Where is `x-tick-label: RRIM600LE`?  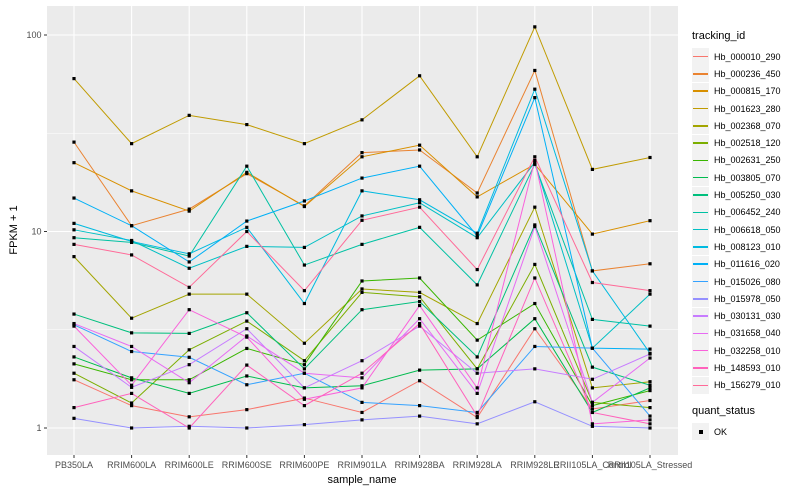 x-tick-label: RRIM600LE is located at coordinates (189, 465).